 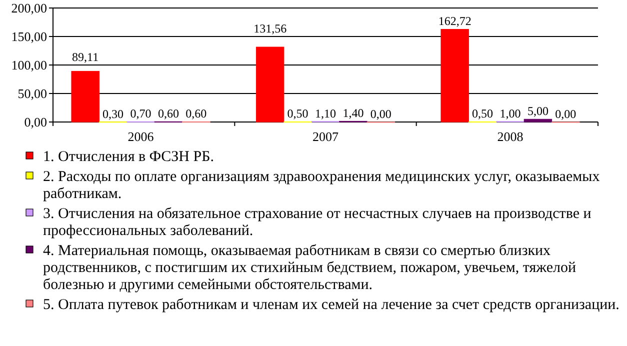 What do you see at coordinates (325, 136) in the screenshot?
I see `x-tick-label: 2007` at bounding box center [325, 136].